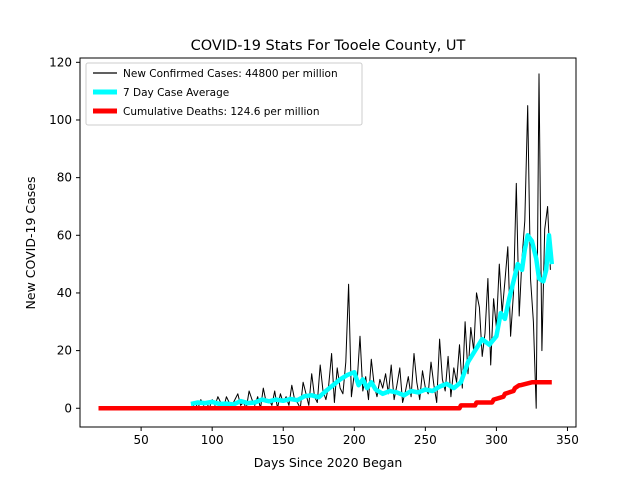 This screenshot has height=480, width=640. I want to click on x-tick-label: 300, so click(496, 440).